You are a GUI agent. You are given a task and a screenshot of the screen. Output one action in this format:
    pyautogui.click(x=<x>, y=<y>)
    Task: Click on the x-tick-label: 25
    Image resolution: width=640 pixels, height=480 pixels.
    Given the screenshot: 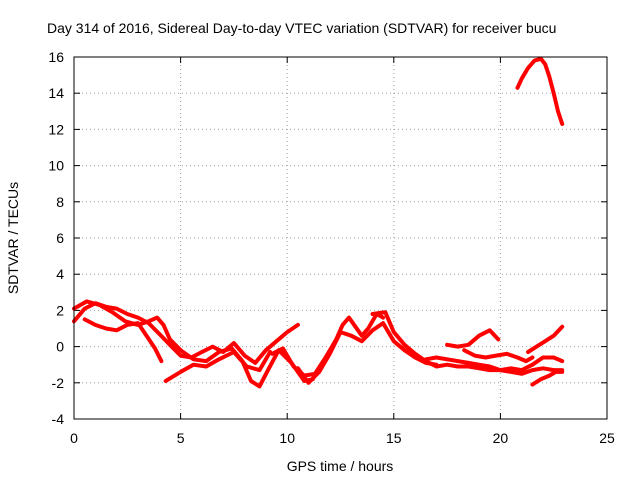 What is the action you would take?
    pyautogui.click(x=607, y=438)
    